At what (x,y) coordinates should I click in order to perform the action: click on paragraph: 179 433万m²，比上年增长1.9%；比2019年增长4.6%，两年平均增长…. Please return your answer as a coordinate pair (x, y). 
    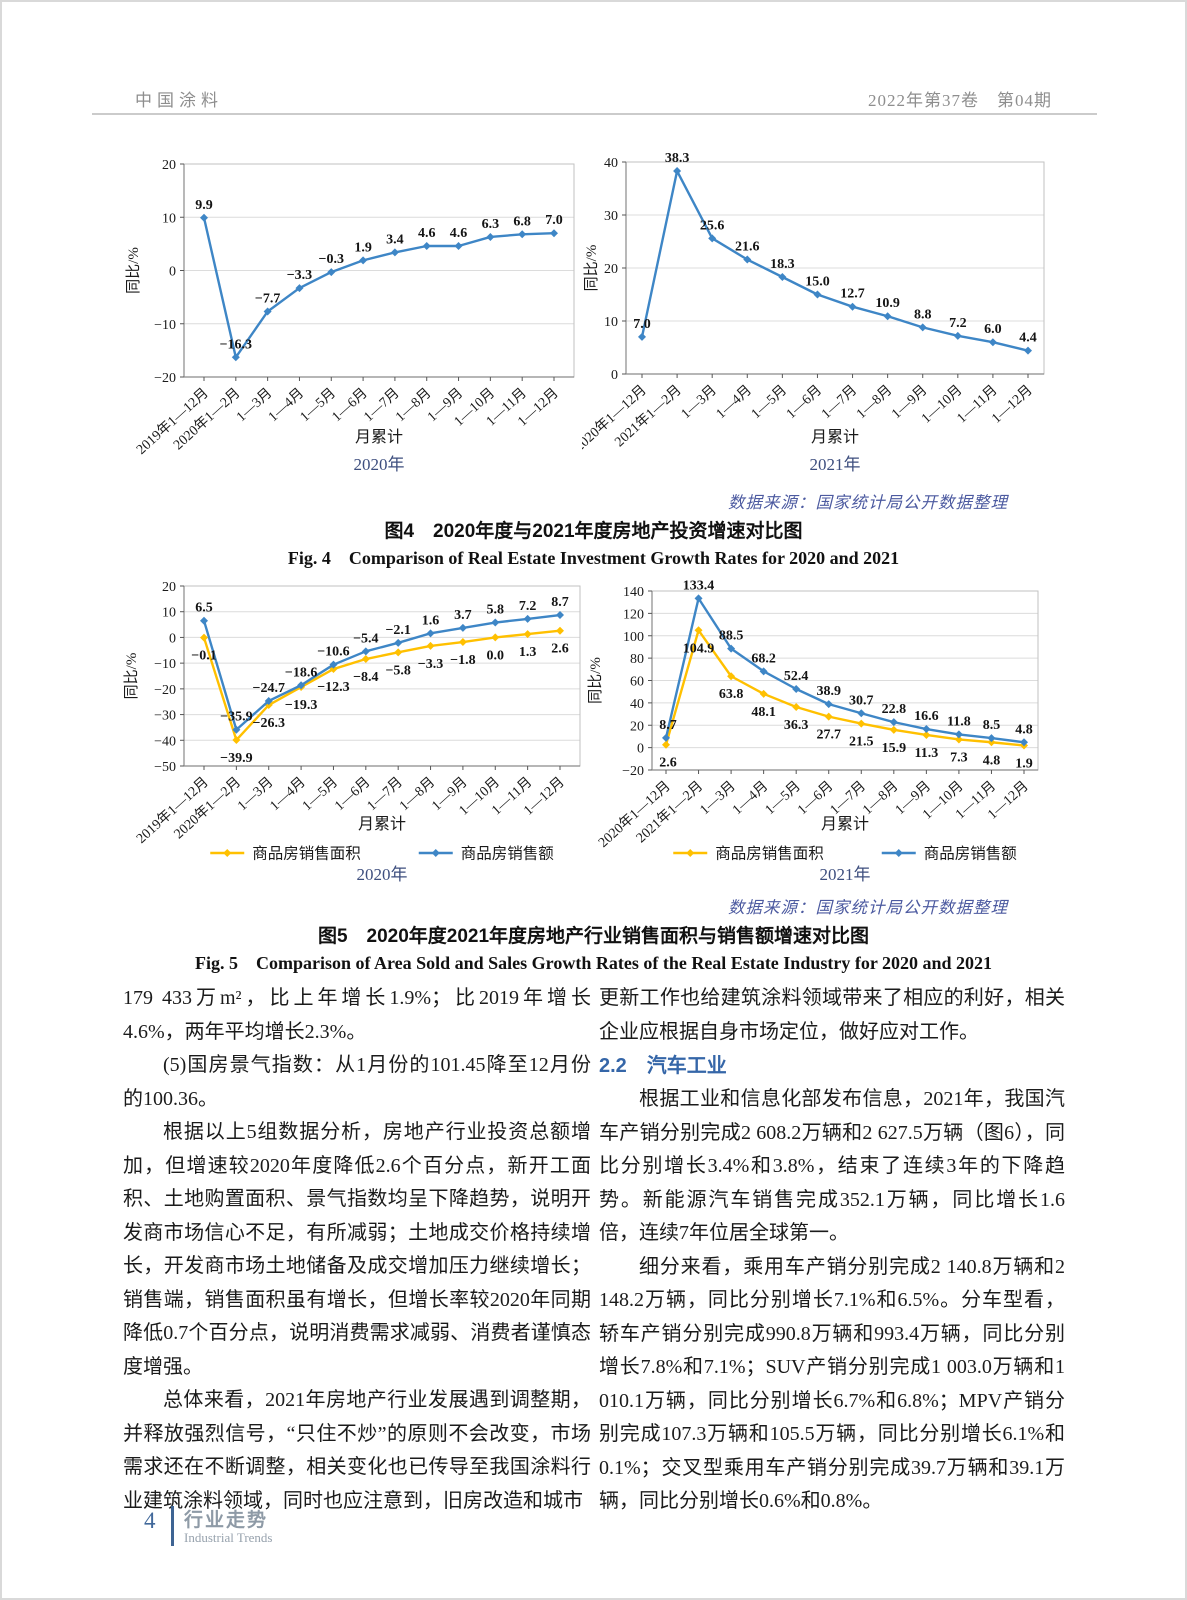
    Looking at the image, I should click on (357, 1015).